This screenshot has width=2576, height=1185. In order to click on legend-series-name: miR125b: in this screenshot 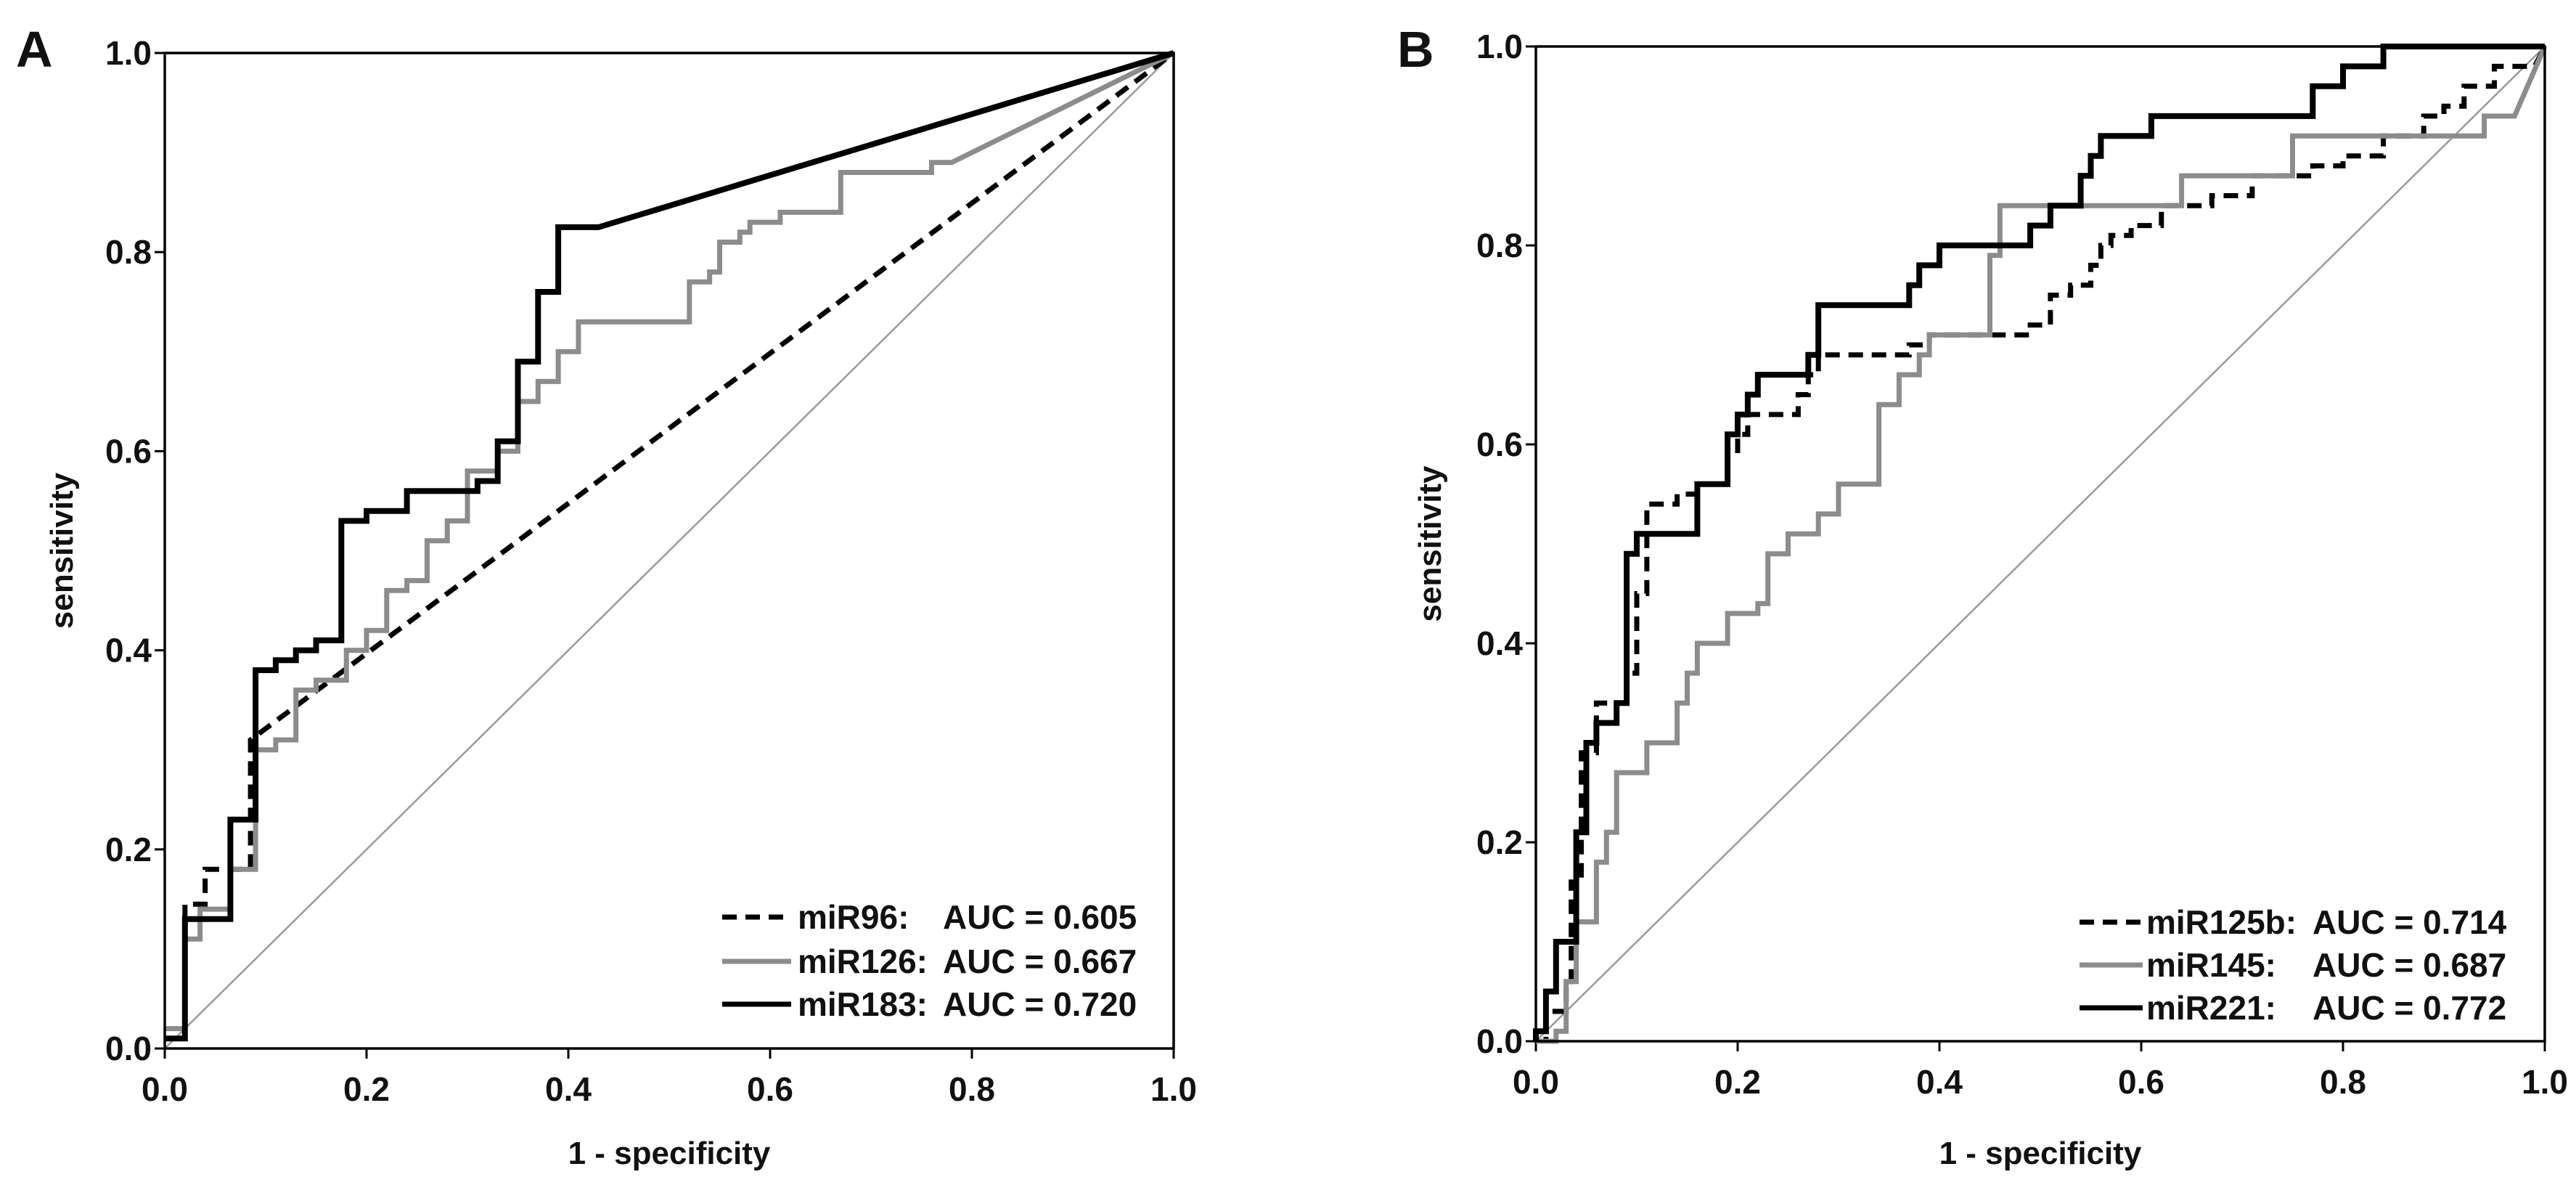, I will do `click(2222, 922)`.